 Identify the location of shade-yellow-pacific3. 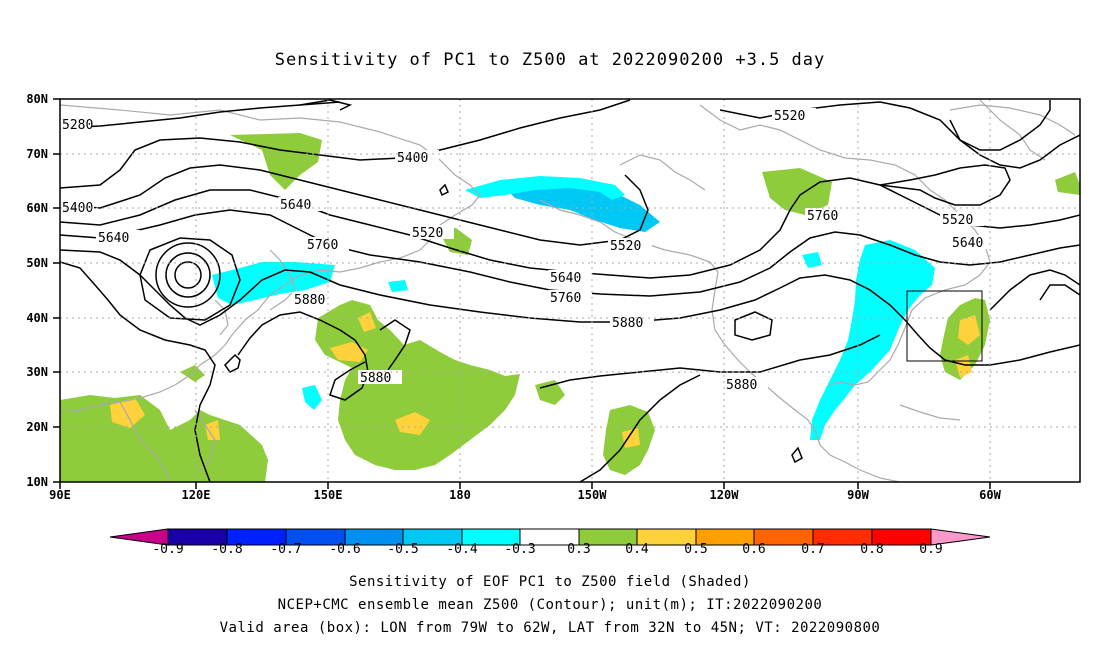
(412, 423).